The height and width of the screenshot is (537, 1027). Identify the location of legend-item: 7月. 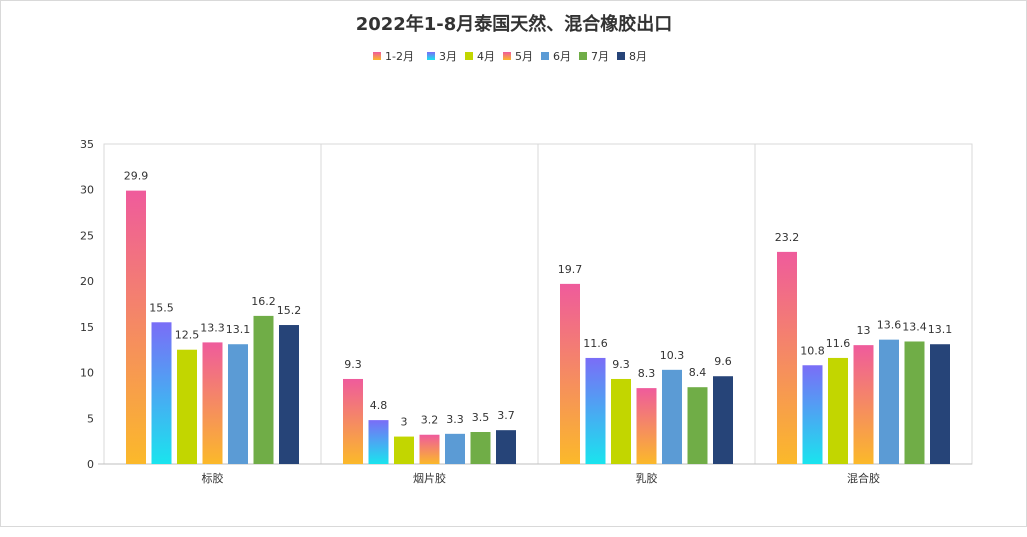
(594, 56).